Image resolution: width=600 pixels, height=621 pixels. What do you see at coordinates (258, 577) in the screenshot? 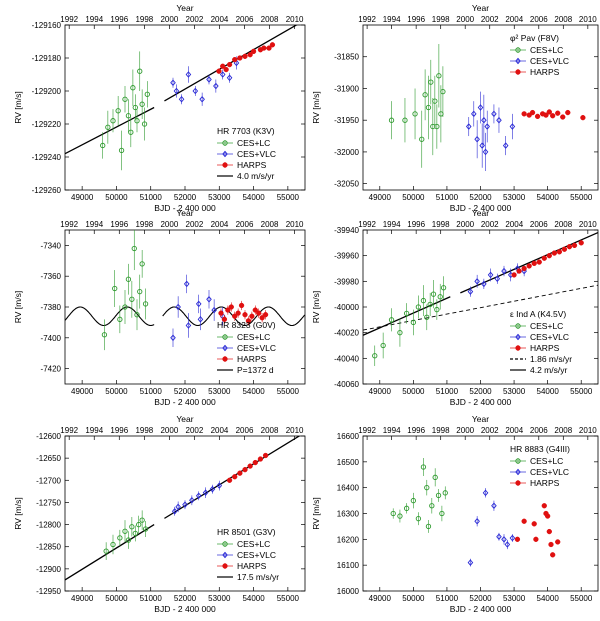
I see `legend-label: 17.5 m/s/yr` at bounding box center [258, 577].